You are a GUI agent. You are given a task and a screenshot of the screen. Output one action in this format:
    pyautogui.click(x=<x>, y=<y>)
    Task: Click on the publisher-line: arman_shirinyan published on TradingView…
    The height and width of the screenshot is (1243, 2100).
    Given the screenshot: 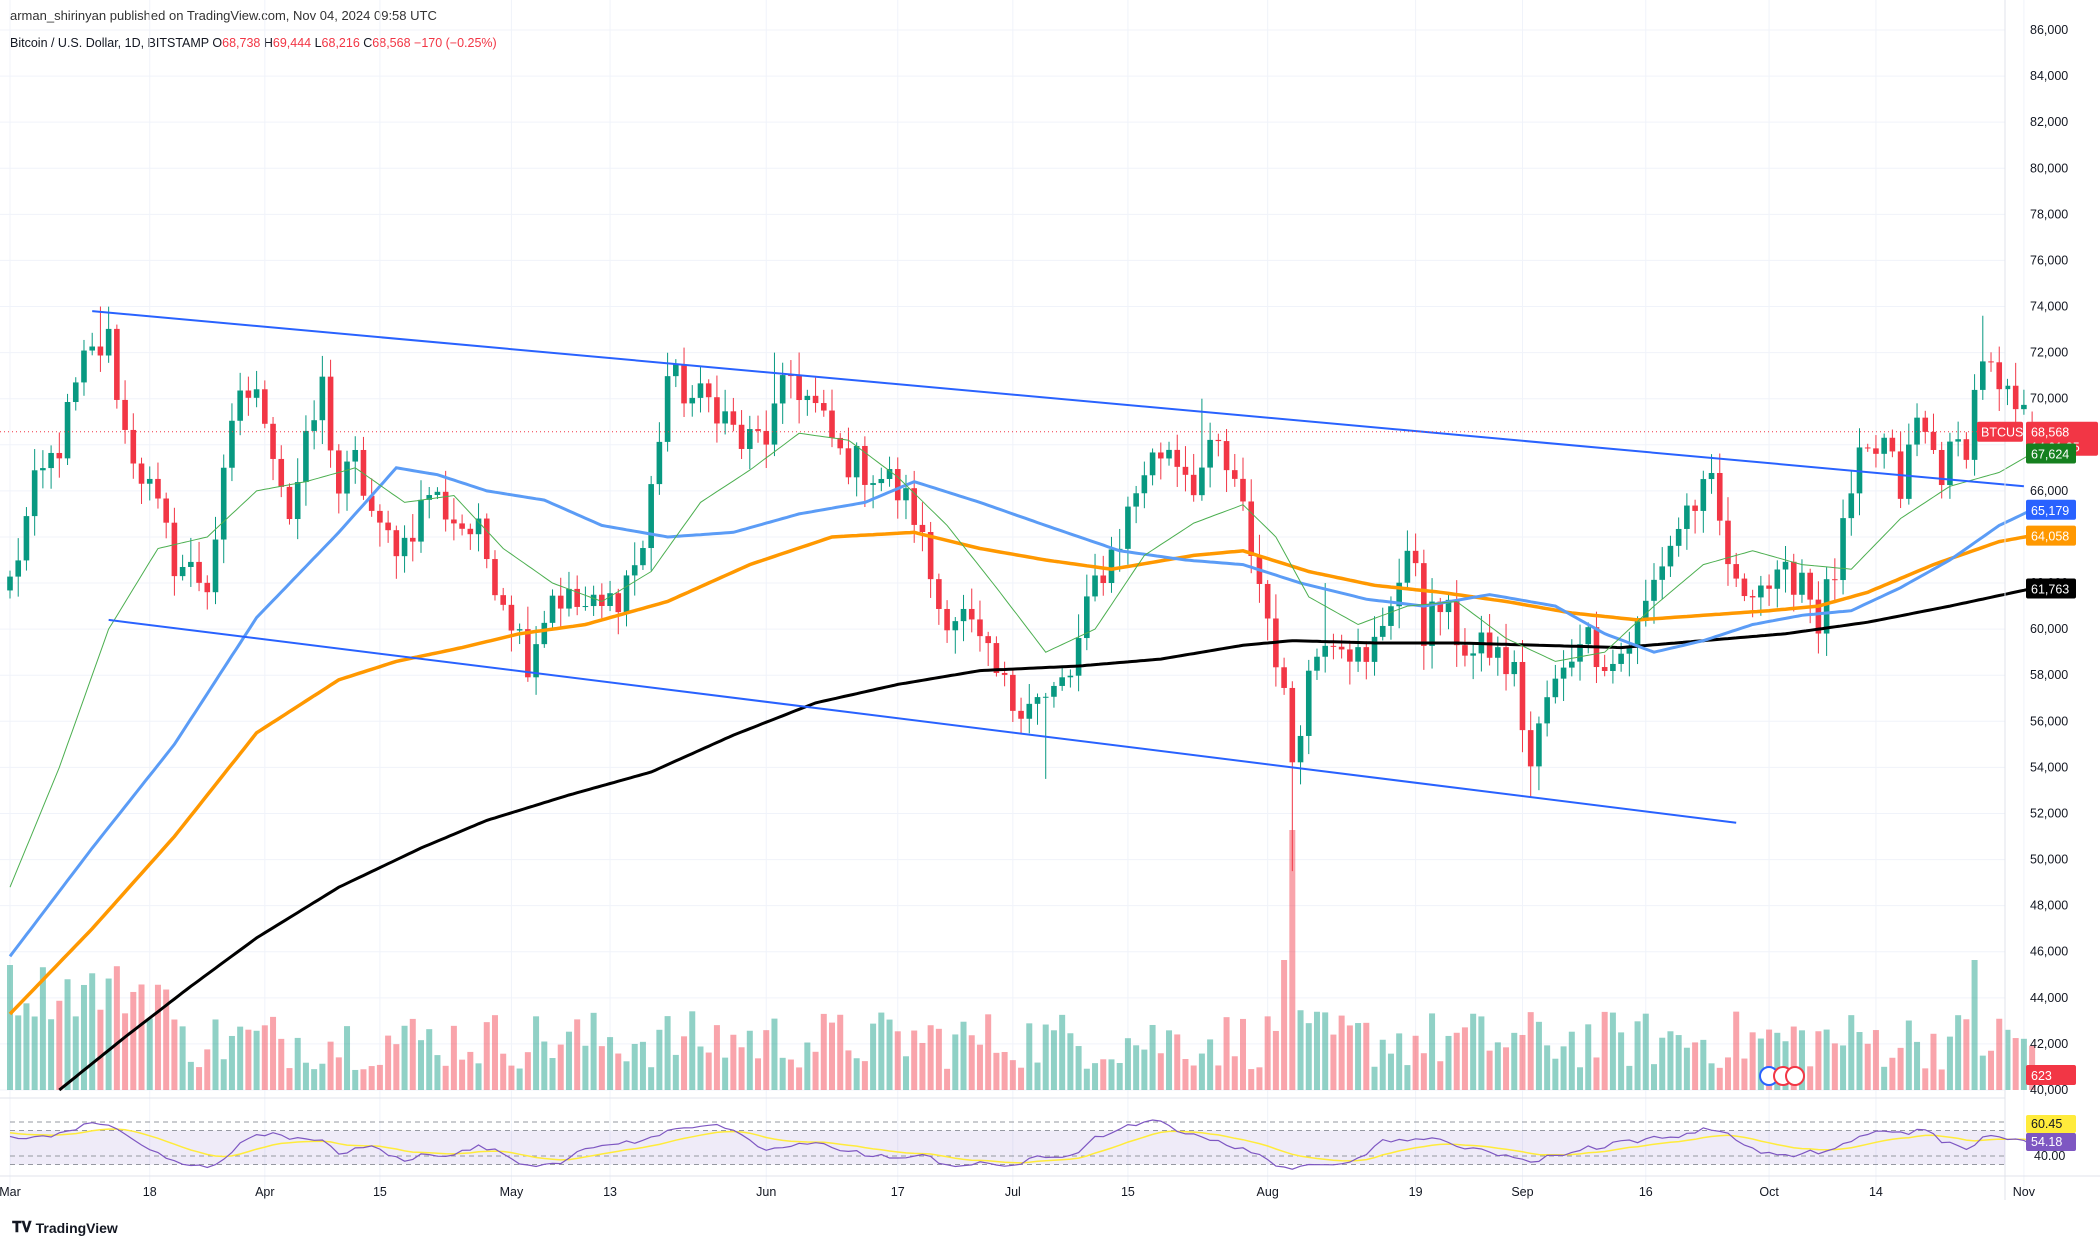 What is the action you would take?
    pyautogui.click(x=223, y=15)
    